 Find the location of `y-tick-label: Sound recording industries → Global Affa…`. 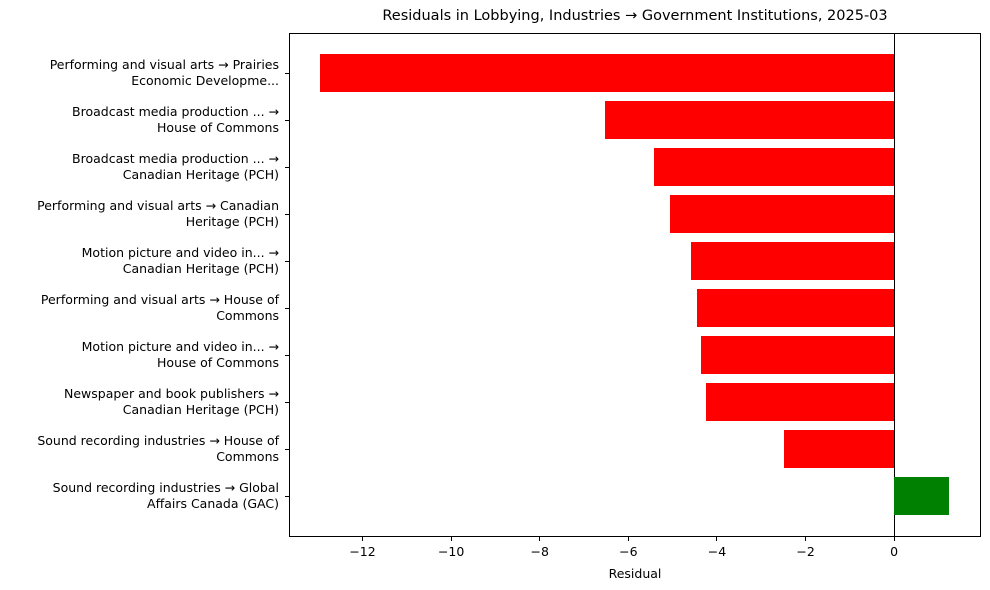

y-tick-label: Sound recording industries → Global Affa… is located at coordinates (165, 495).